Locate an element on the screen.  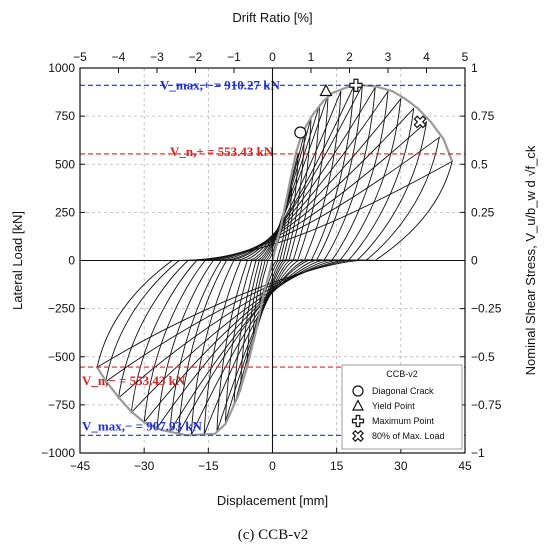
top-tick-label: 0 is located at coordinates (272, 57).